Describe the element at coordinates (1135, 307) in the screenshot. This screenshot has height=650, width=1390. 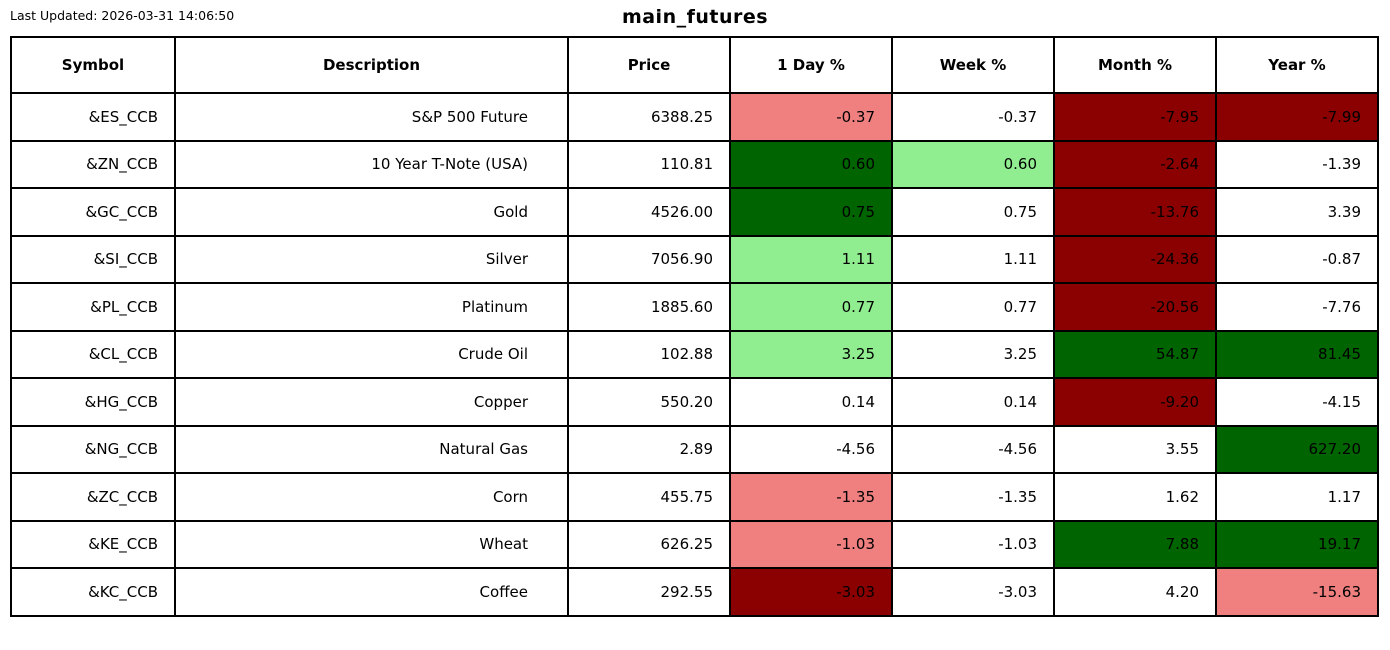
I see `month-pct-cell: -20.56` at that location.